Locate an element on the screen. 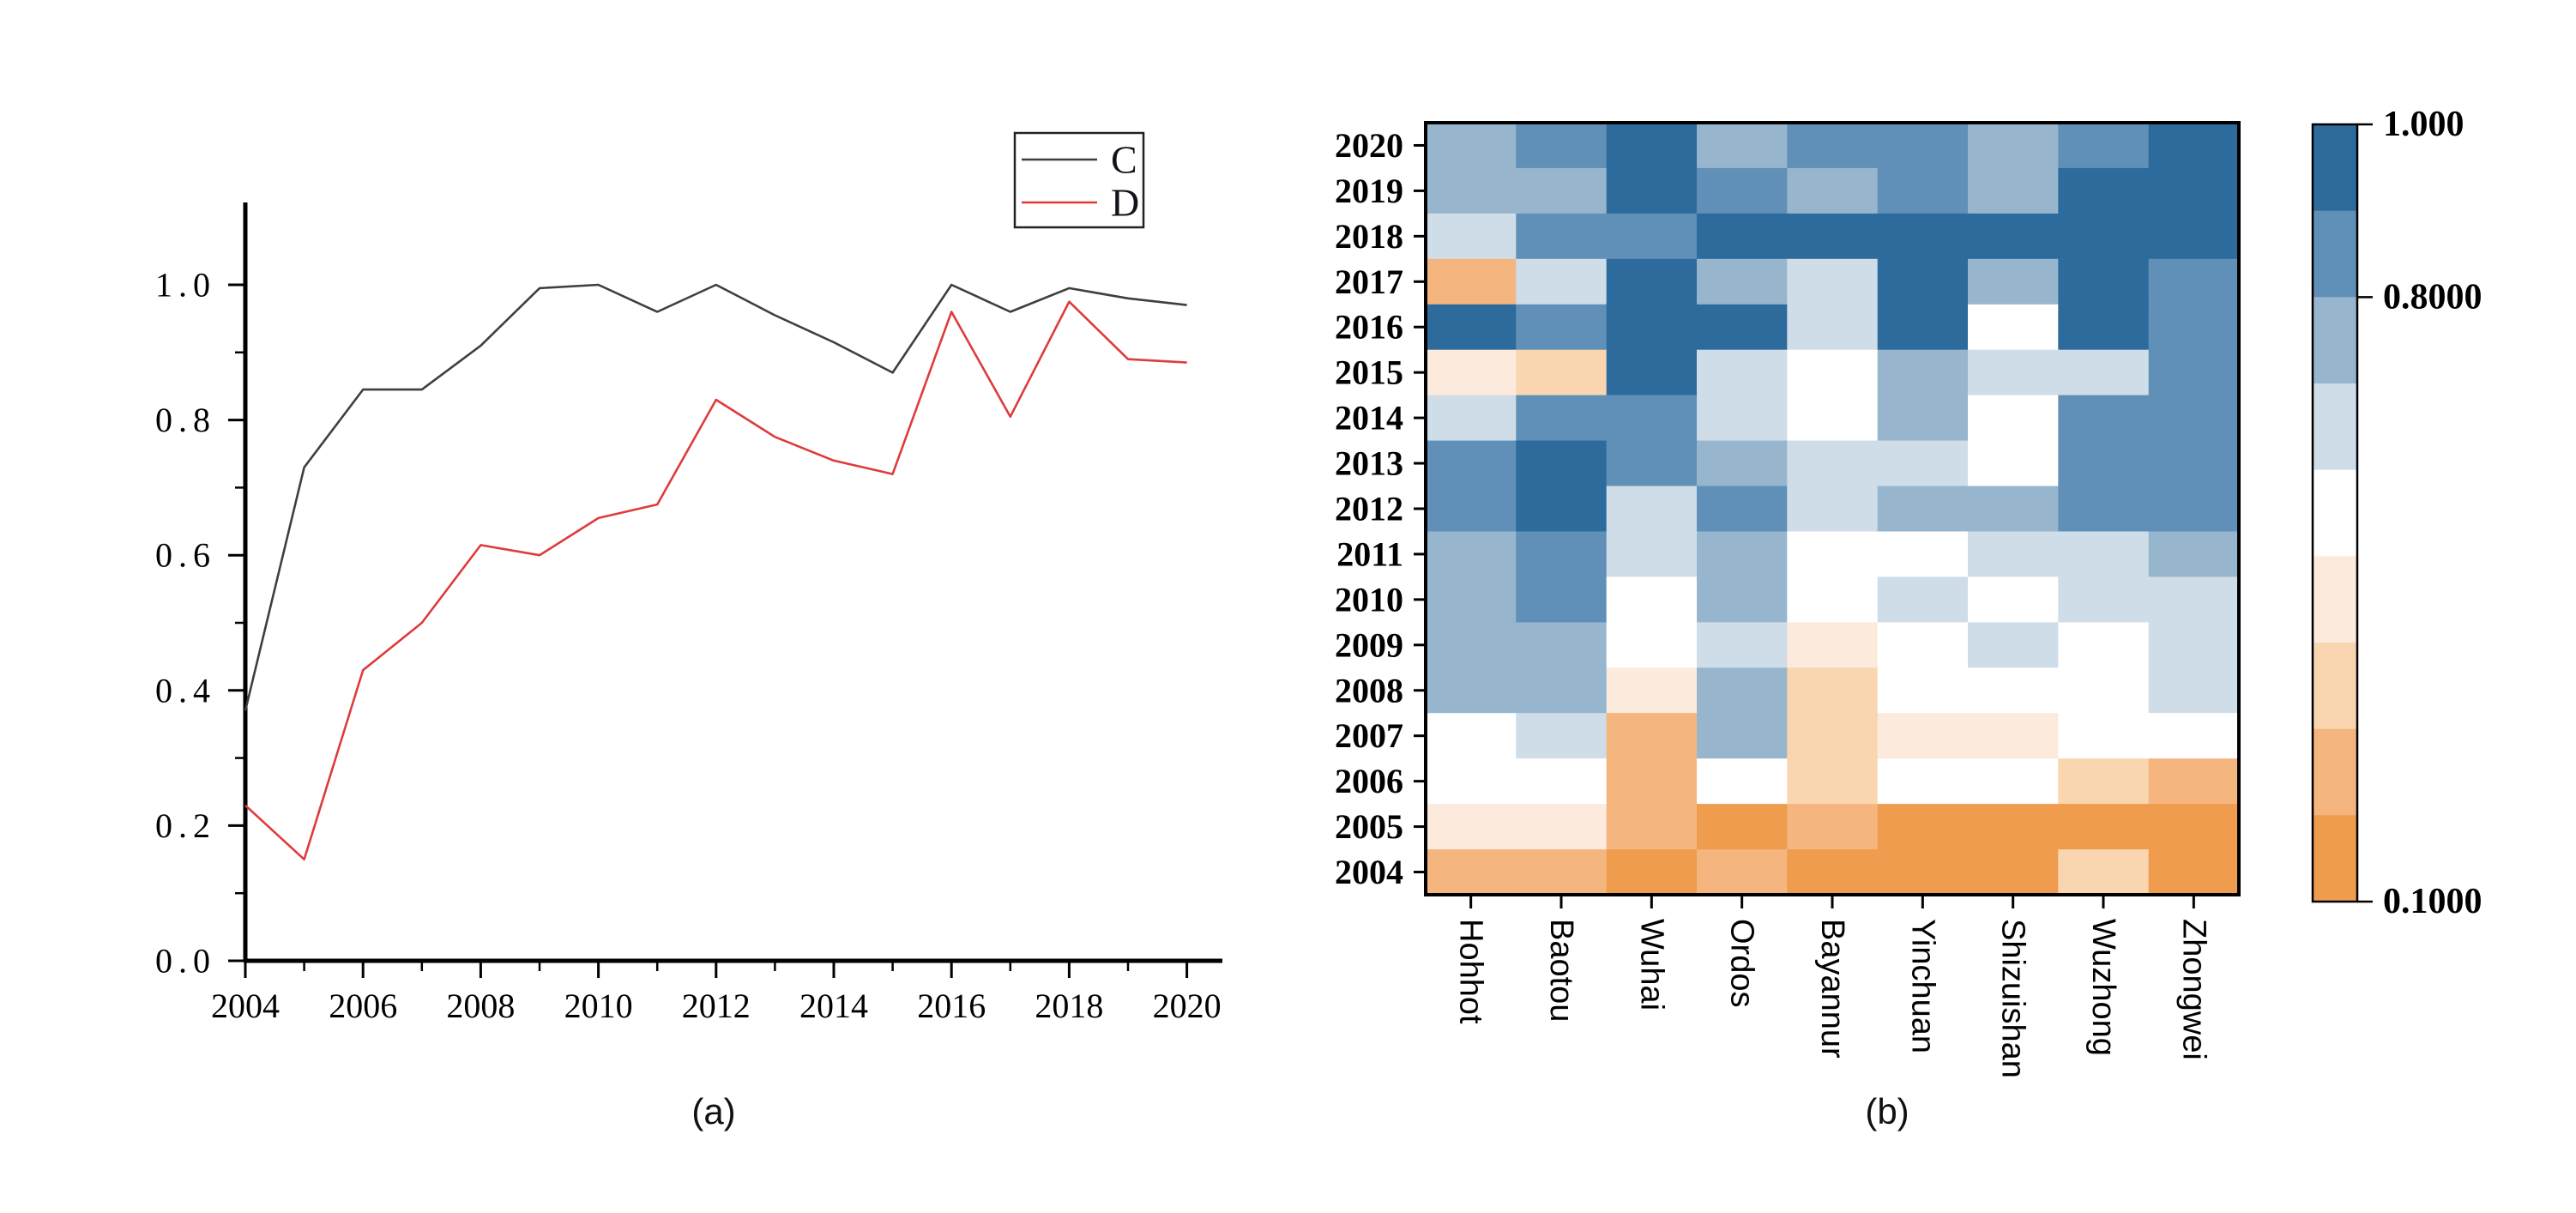 The height and width of the screenshot is (1213, 2576). heatmap-row-label: 2005 is located at coordinates (1369, 826).